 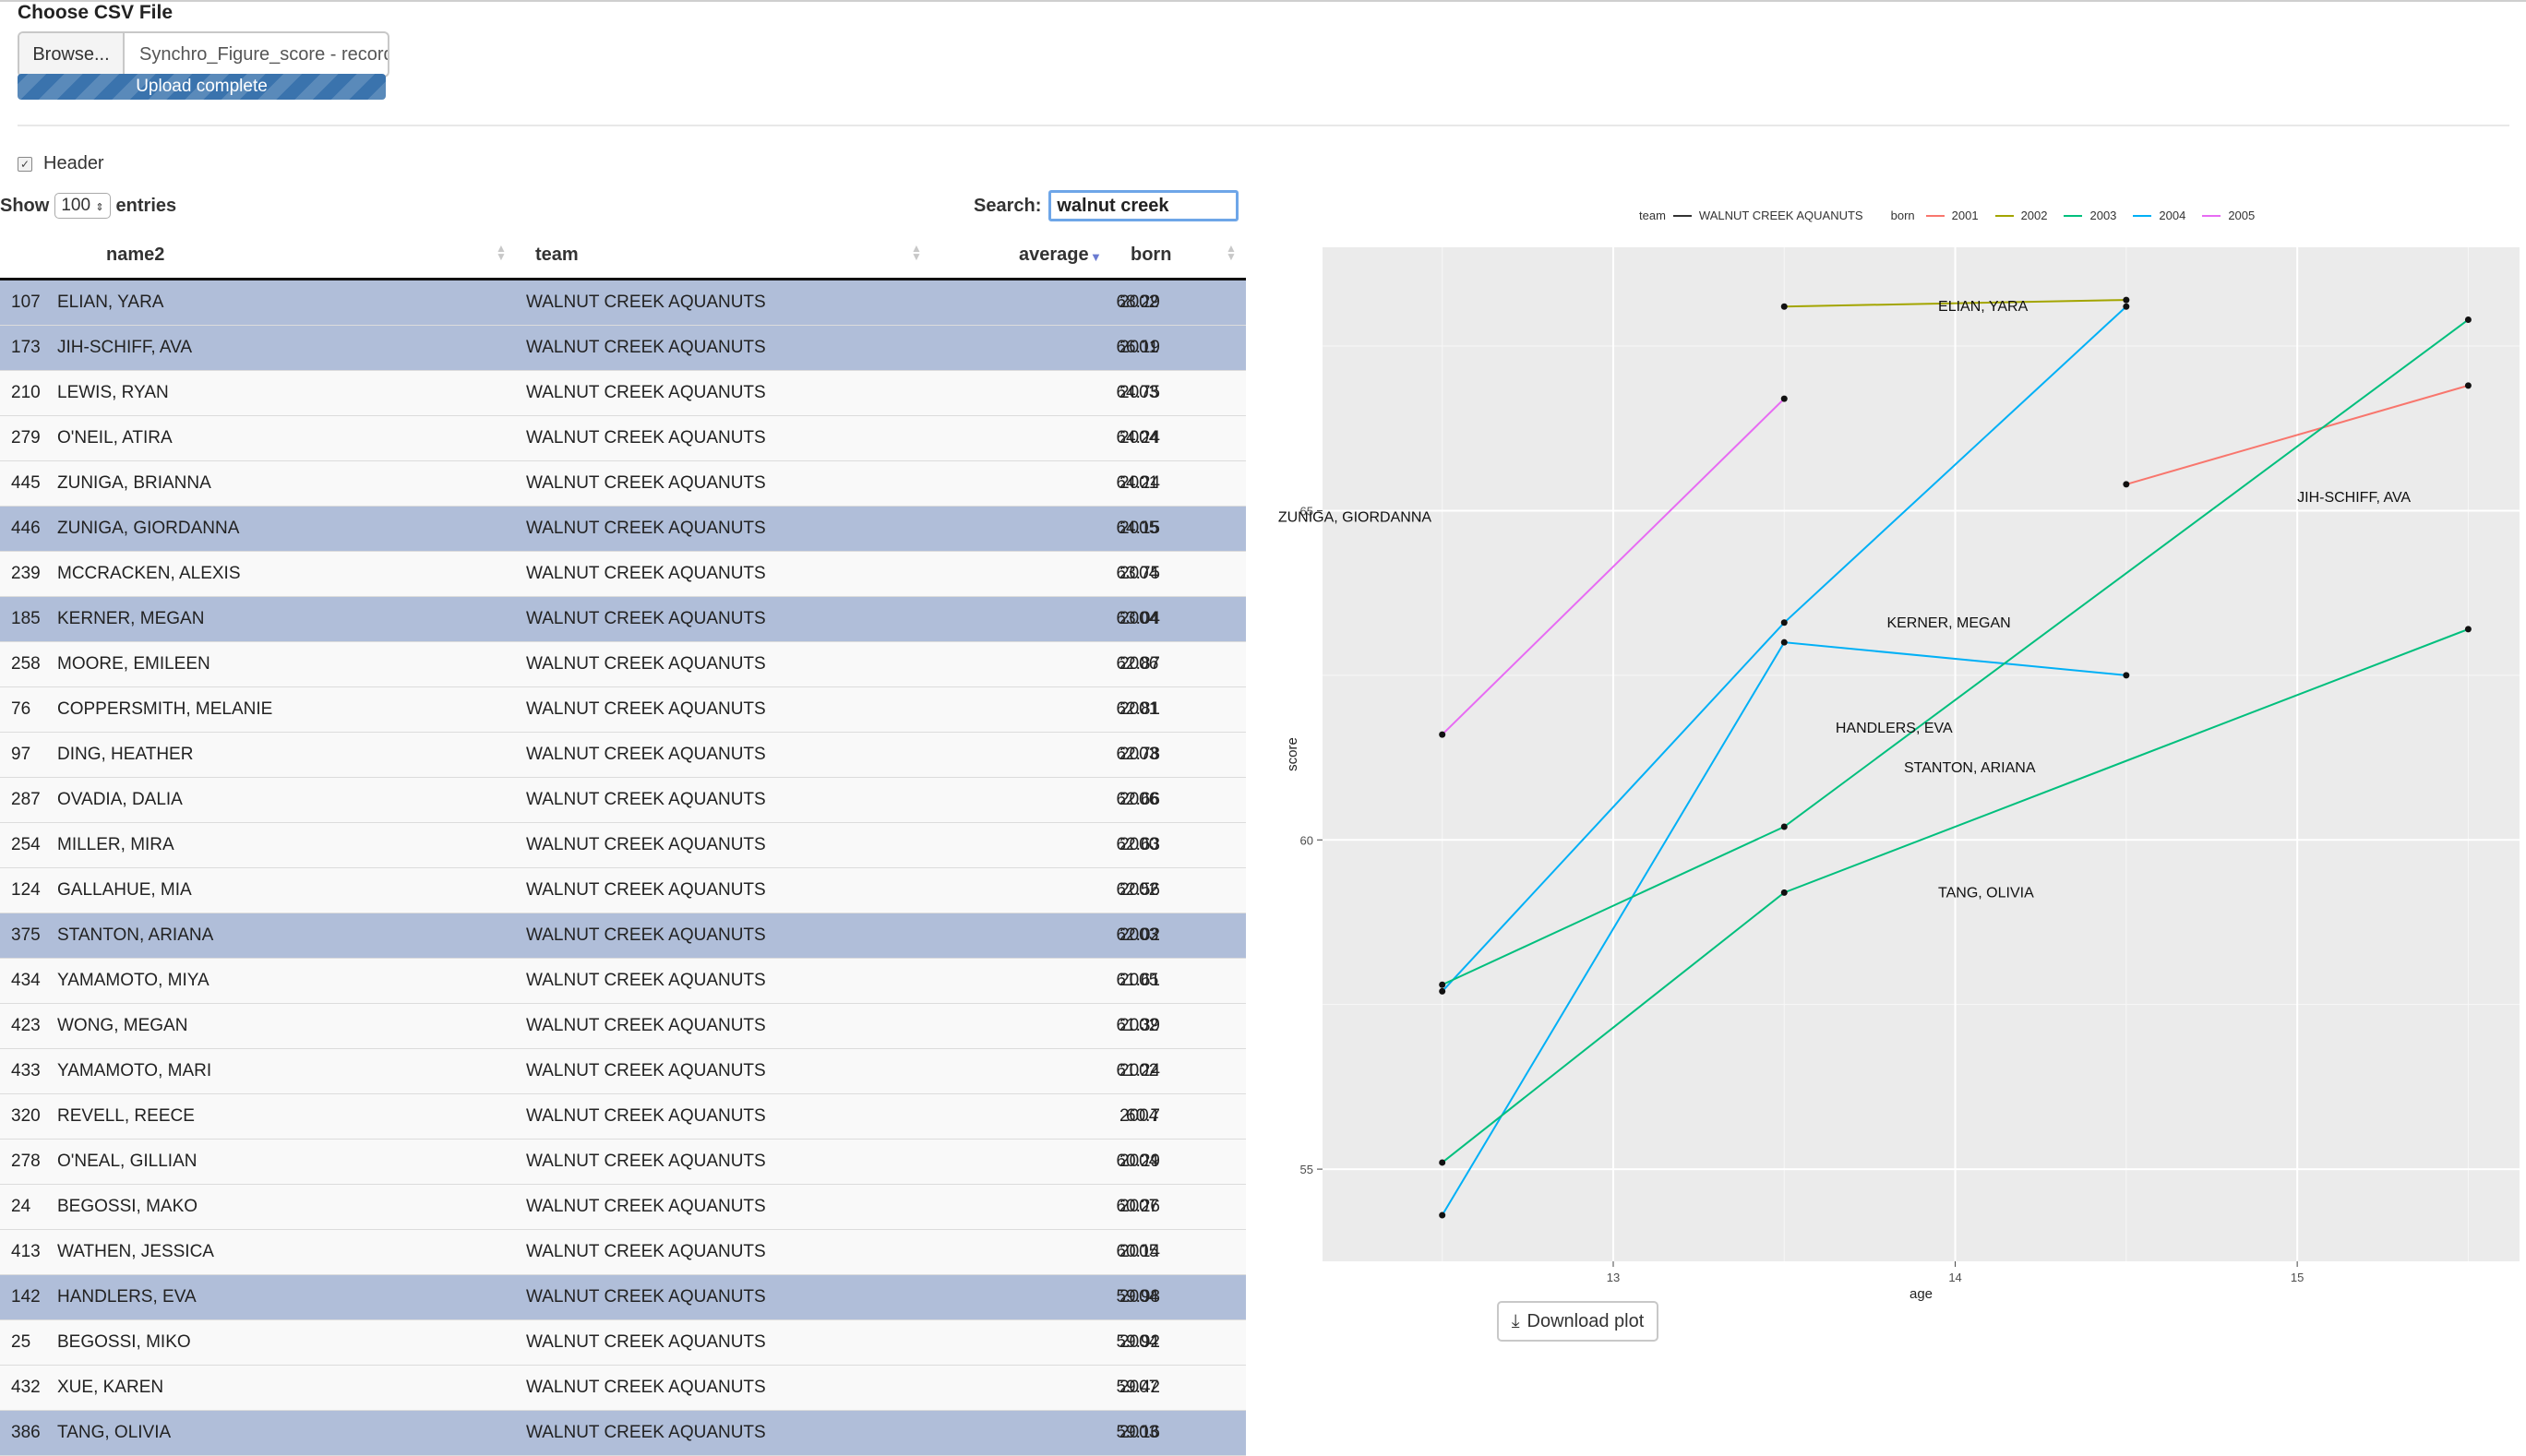 What do you see at coordinates (149, 573) in the screenshot?
I see `row-name: MCCRACKEN, ALEXIS` at bounding box center [149, 573].